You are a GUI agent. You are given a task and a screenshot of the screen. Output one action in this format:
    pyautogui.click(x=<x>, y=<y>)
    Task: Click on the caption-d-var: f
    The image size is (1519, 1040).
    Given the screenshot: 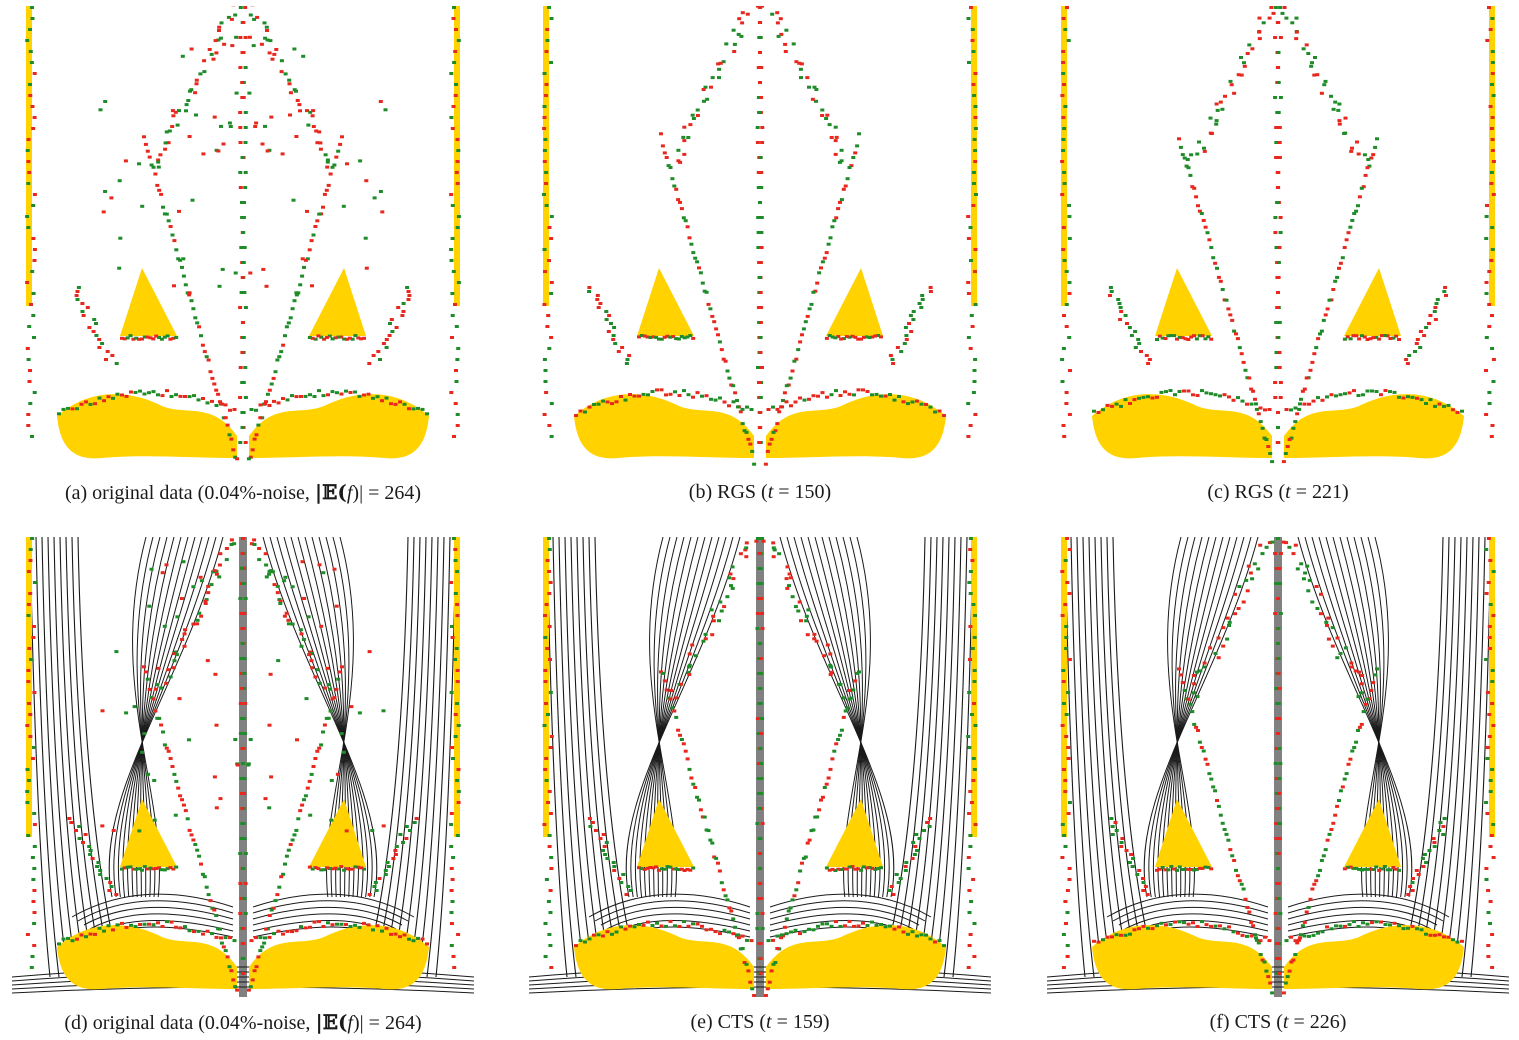 What is the action you would take?
    pyautogui.click(x=350, y=1023)
    